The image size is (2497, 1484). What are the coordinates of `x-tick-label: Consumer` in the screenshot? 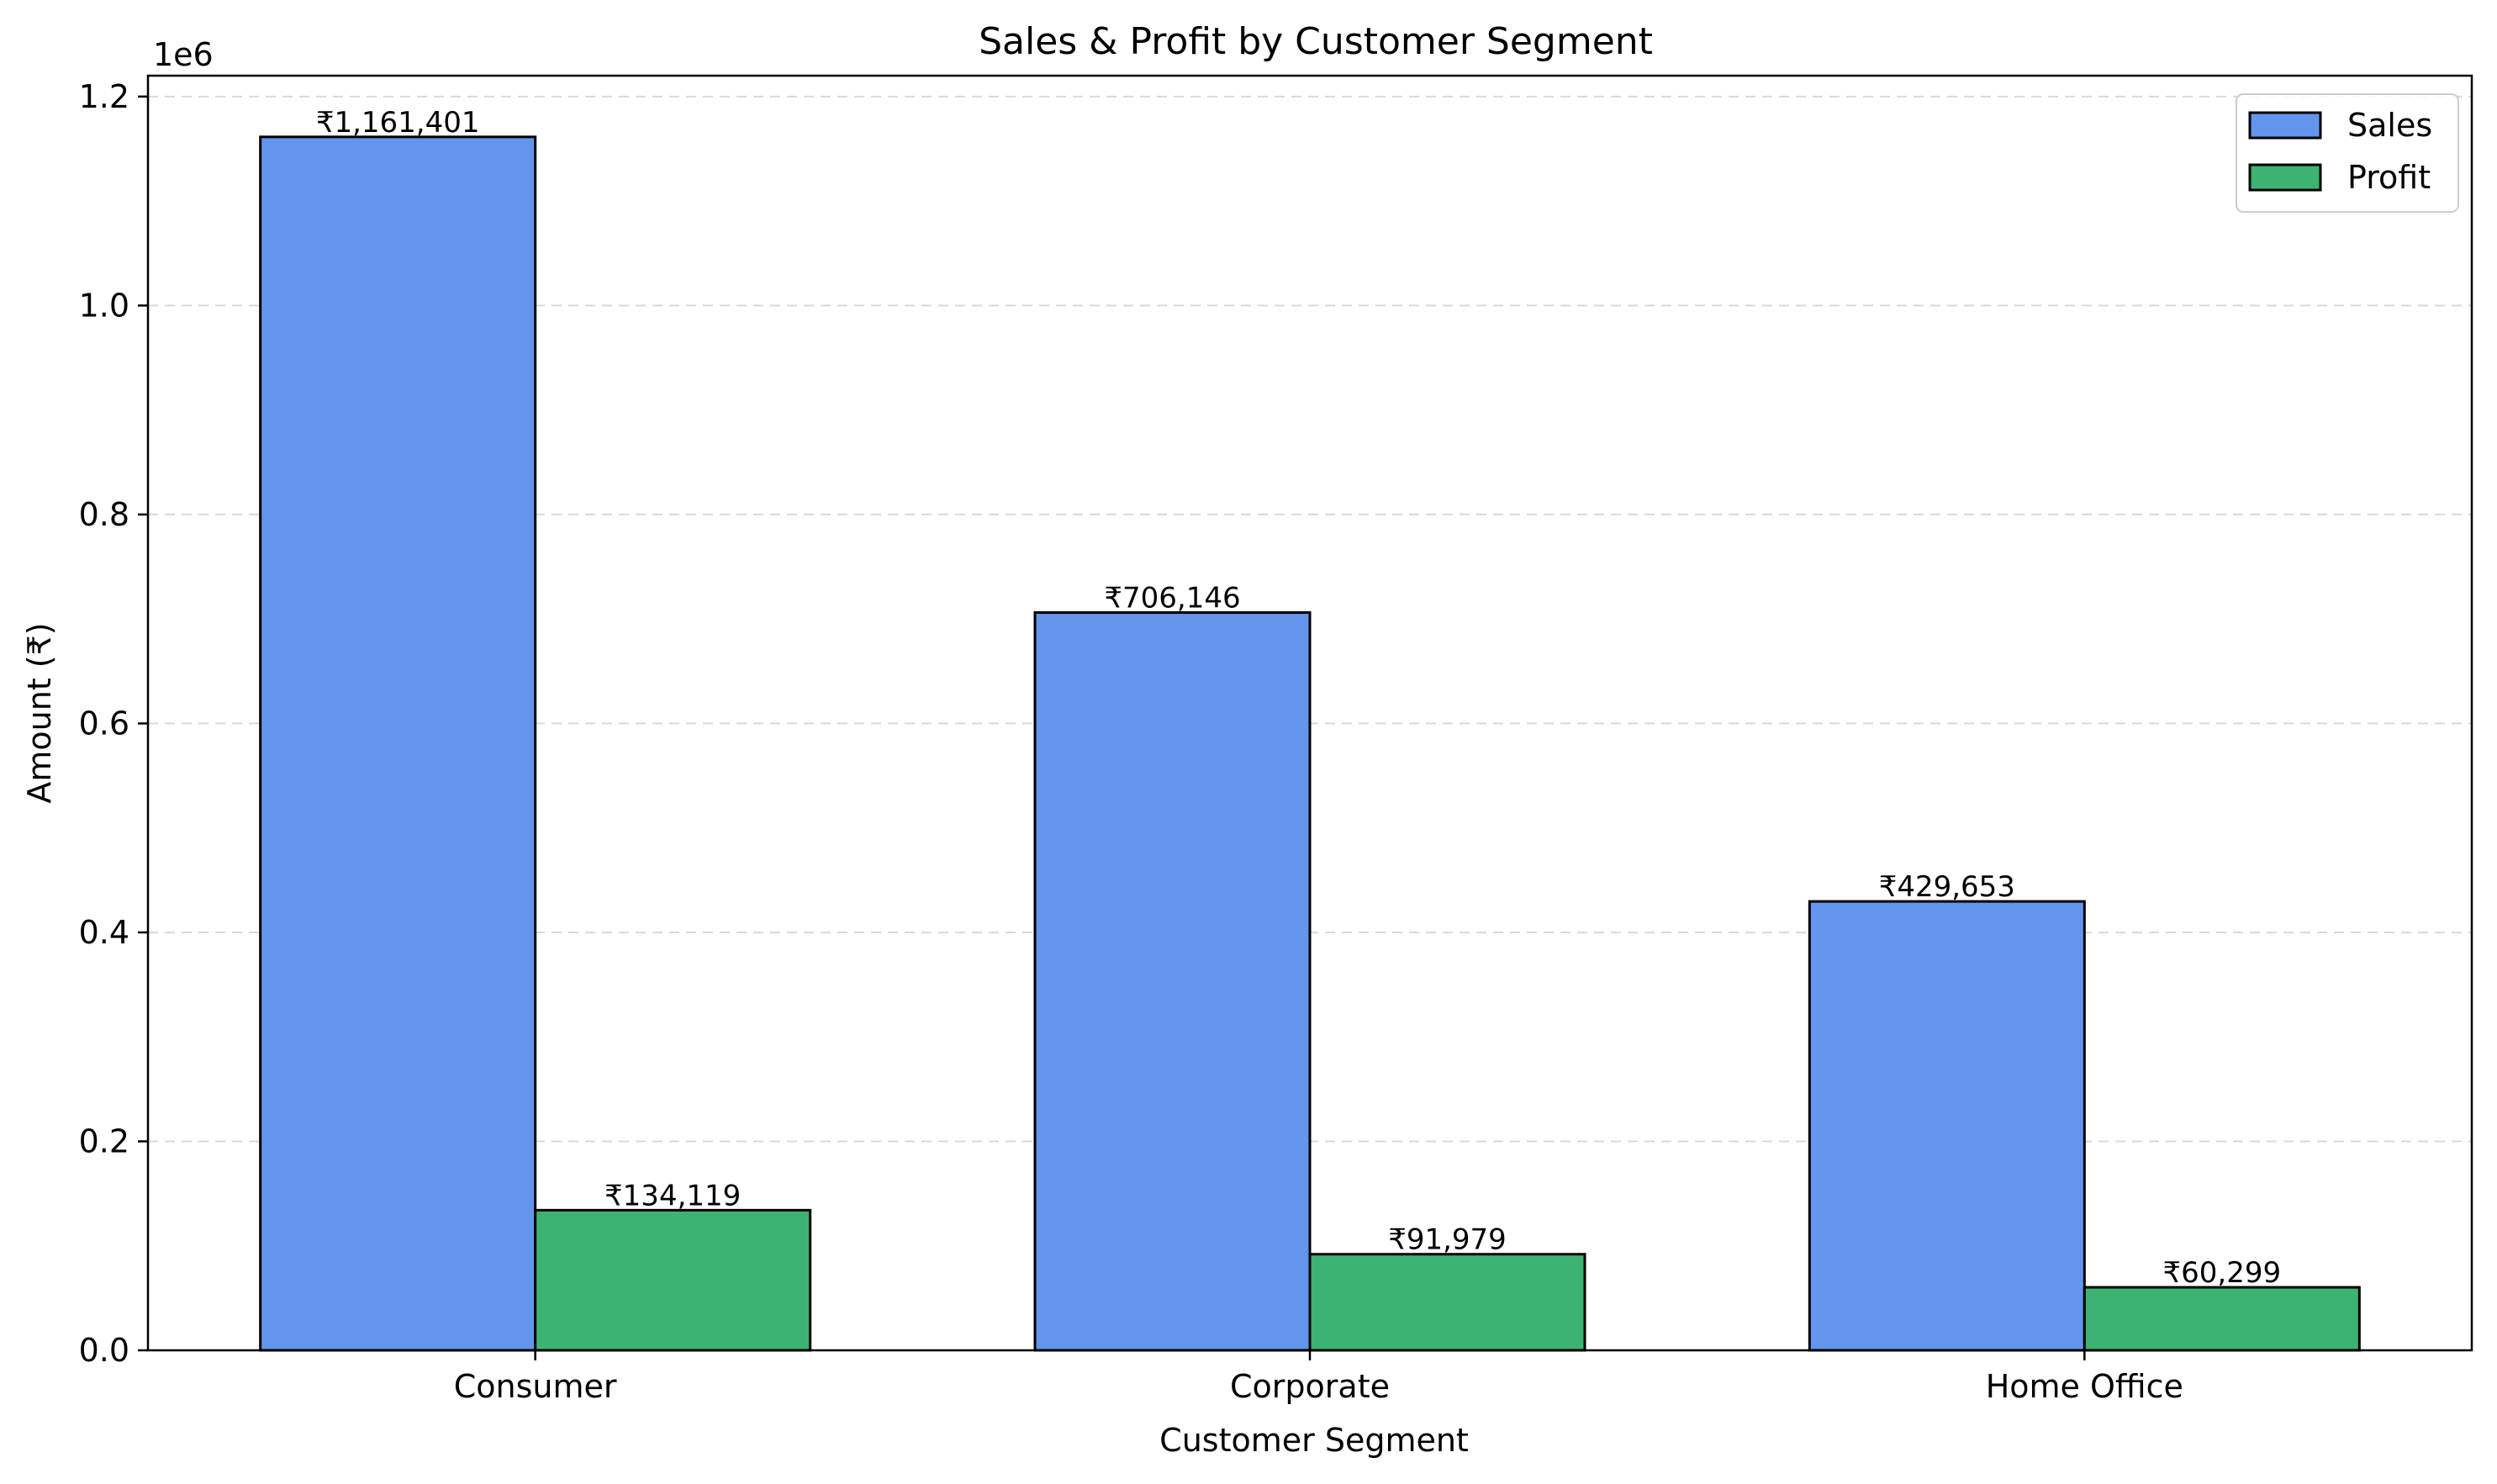 It's located at (535, 1386).